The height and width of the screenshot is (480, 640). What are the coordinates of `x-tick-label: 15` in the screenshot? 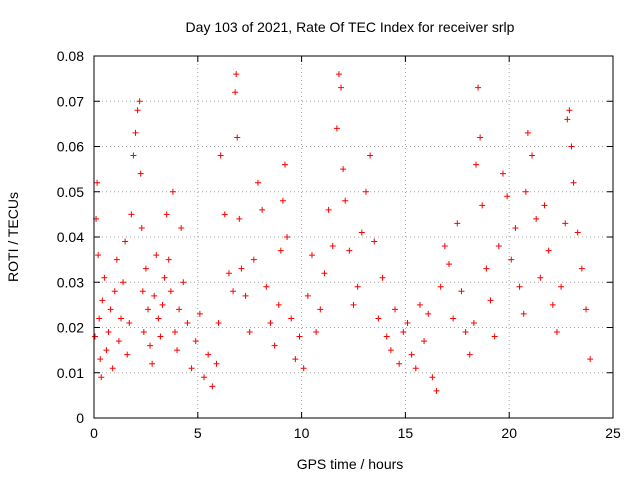 It's located at (406, 433).